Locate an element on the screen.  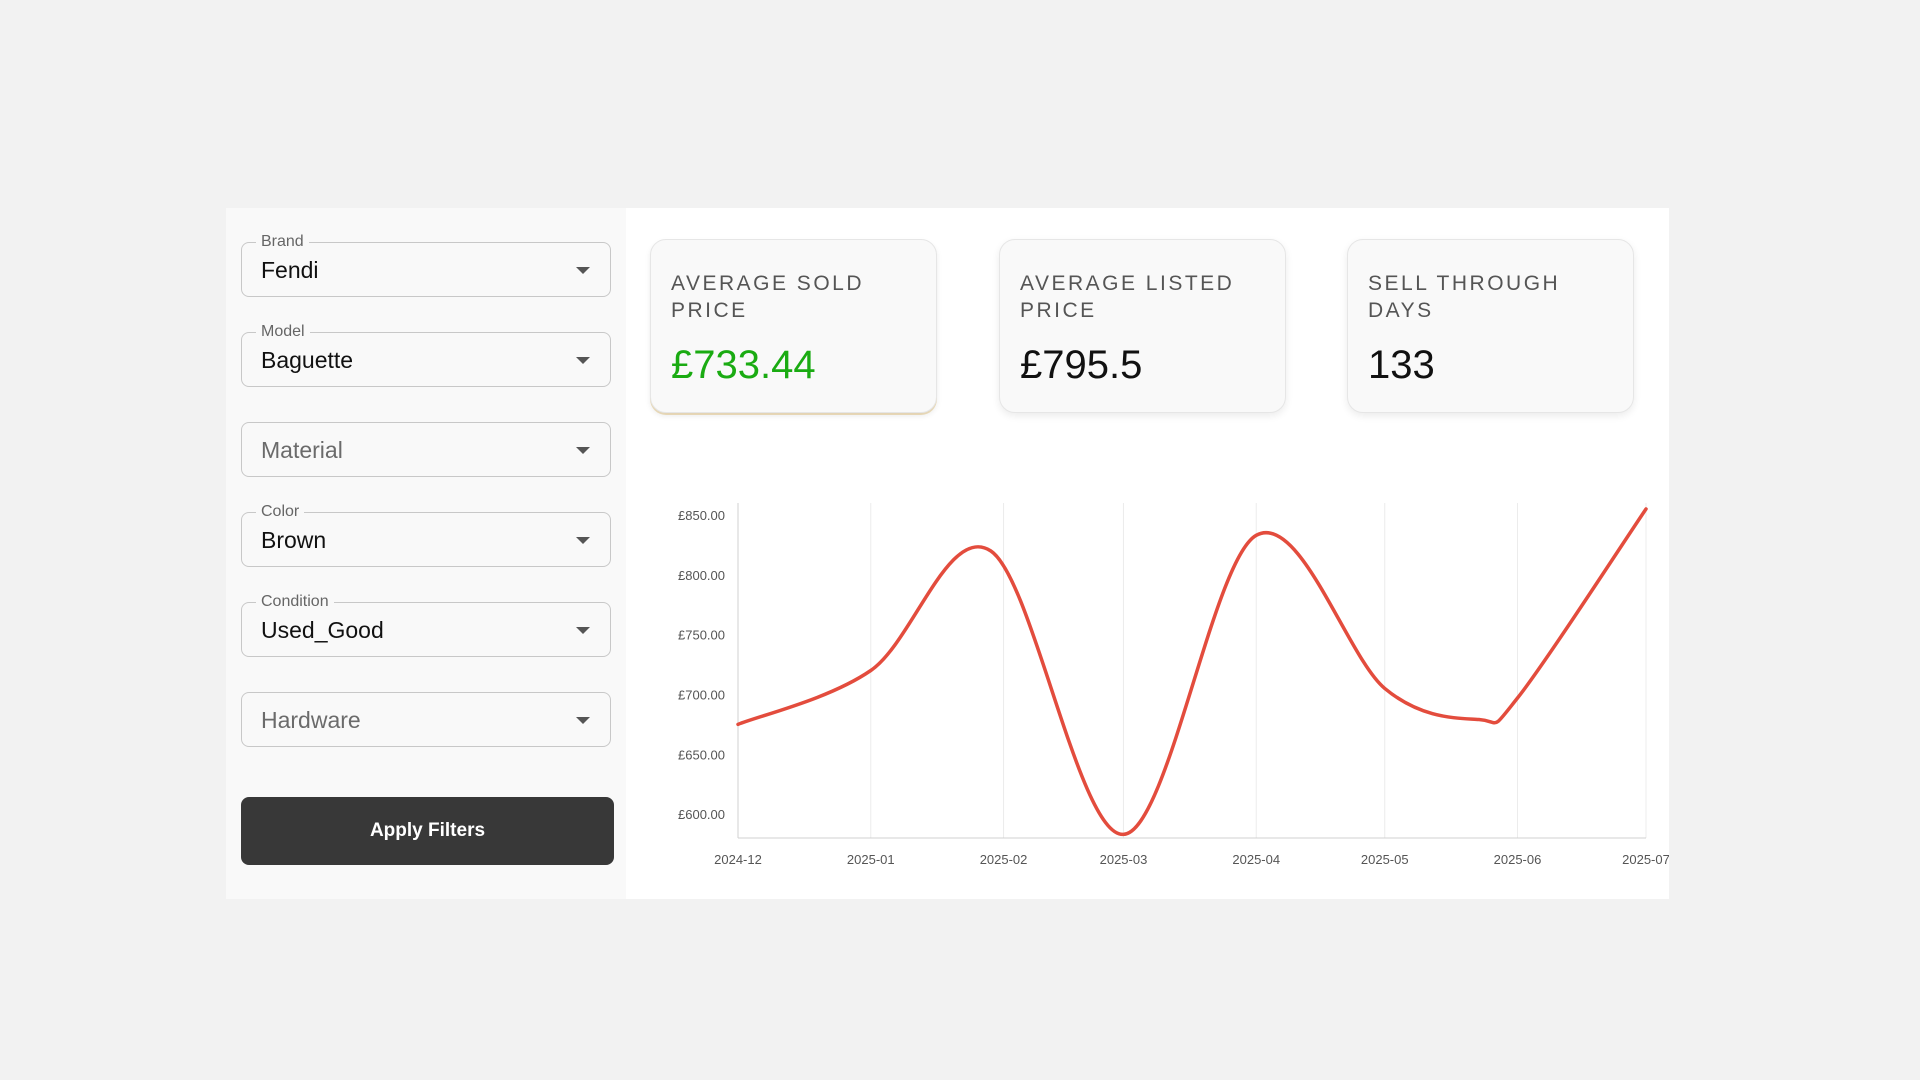
average-listed-price-card: AVERAGE LISTED PRICE £795.5 is located at coordinates (1142, 326).